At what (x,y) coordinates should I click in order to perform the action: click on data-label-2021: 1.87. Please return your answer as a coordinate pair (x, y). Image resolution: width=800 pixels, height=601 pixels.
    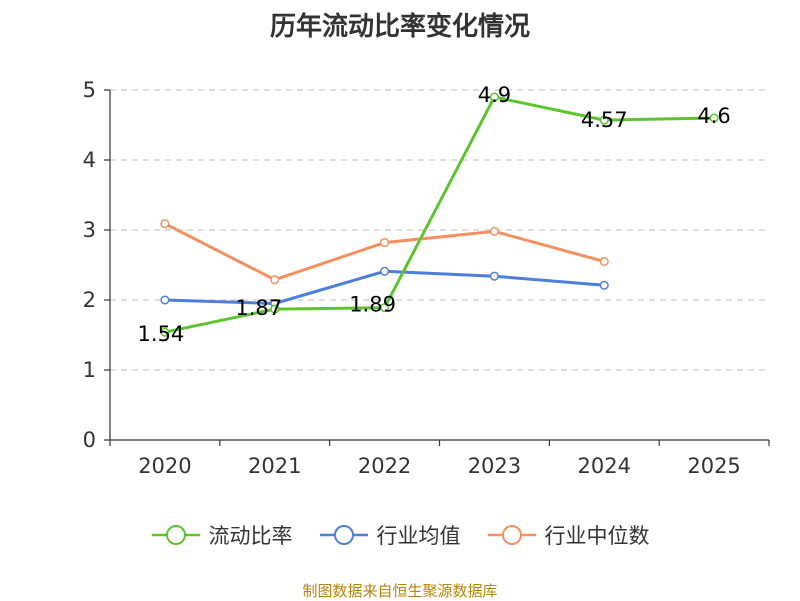
    Looking at the image, I should click on (258, 308).